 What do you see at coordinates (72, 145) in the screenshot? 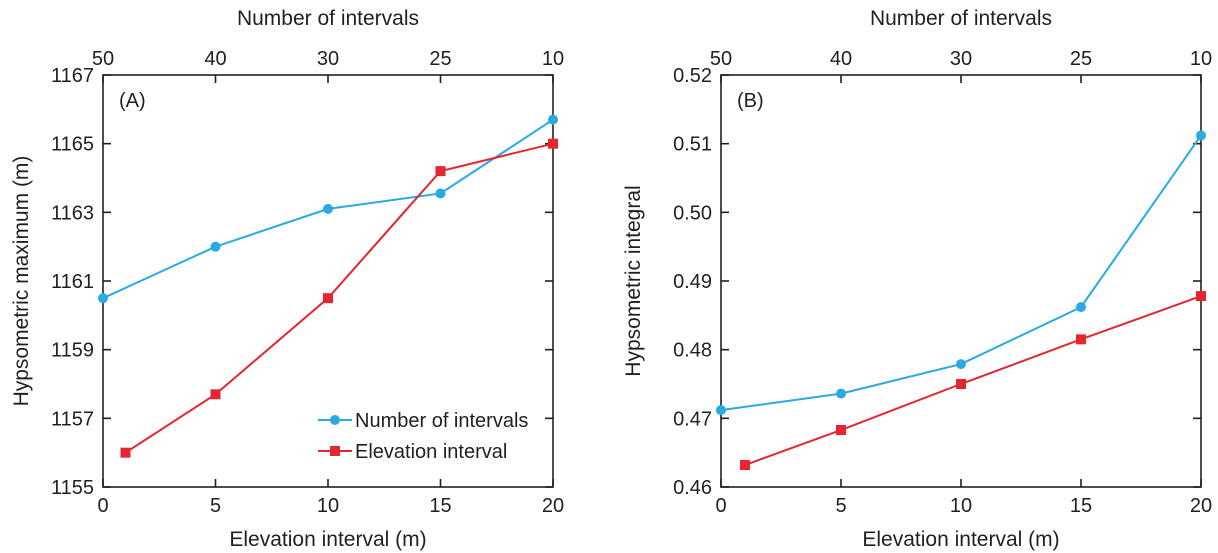
I see `y-tick-label: 1165` at bounding box center [72, 145].